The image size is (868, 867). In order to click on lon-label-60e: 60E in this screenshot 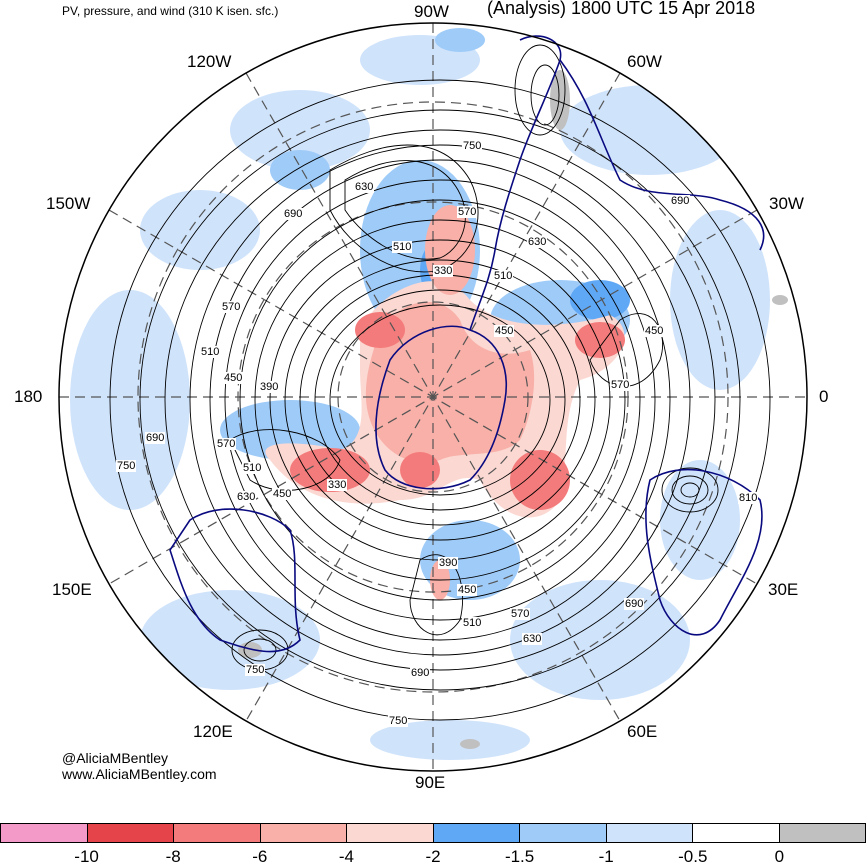, I will do `click(642, 731)`.